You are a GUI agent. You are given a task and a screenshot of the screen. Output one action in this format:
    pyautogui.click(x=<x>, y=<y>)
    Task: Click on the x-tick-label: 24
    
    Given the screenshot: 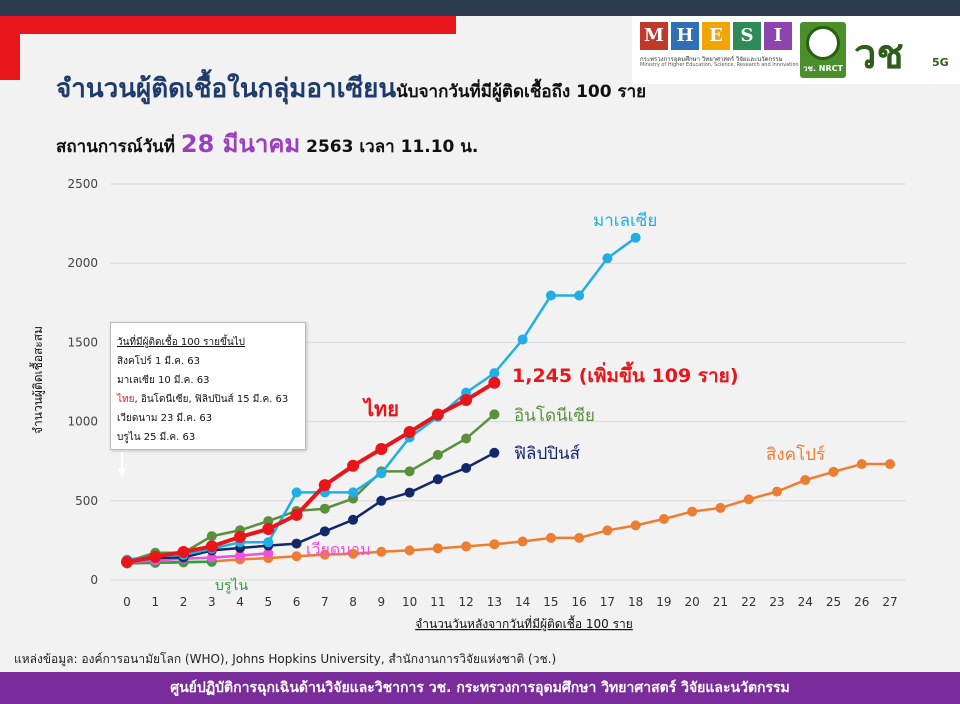 What is the action you would take?
    pyautogui.click(x=805, y=602)
    